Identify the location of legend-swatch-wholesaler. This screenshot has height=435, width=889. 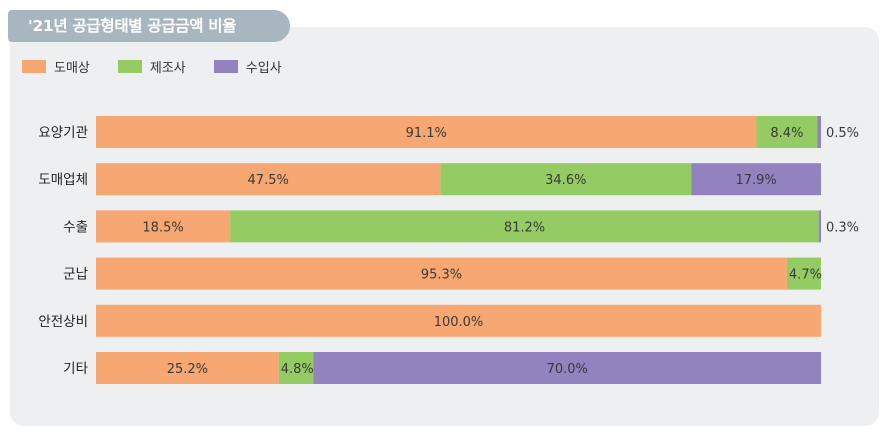
(34, 66).